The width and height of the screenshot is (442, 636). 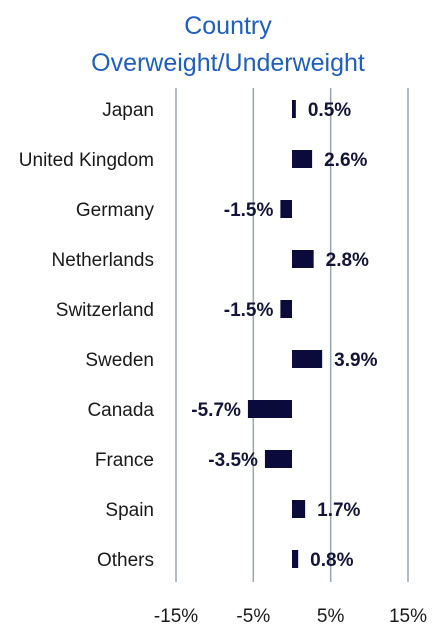 I want to click on data-label: -3.5%, so click(x=233, y=460).